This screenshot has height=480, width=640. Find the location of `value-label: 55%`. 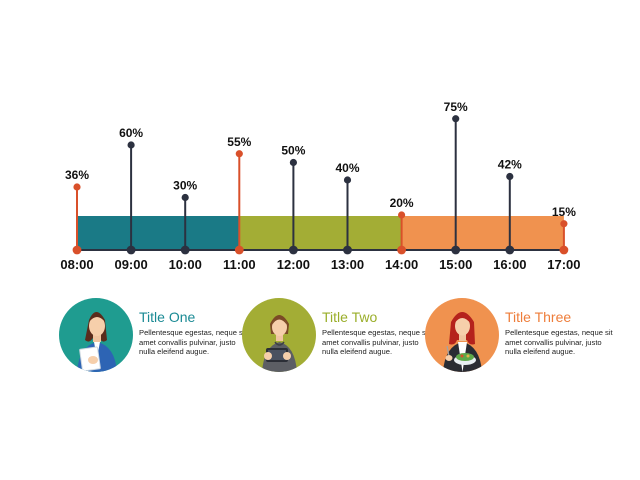

value-label: 55% is located at coordinates (239, 142).